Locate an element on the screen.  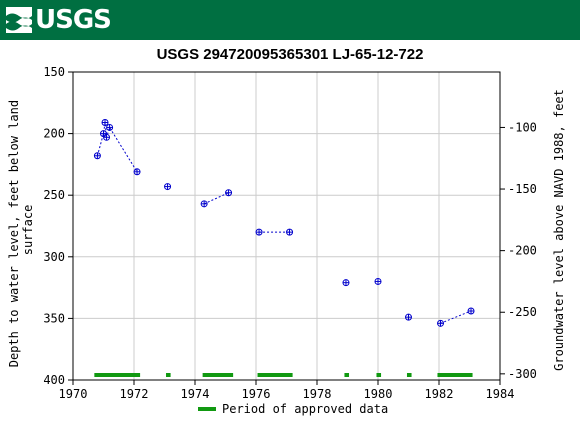
legend-swatch is located at coordinates (207, 409).